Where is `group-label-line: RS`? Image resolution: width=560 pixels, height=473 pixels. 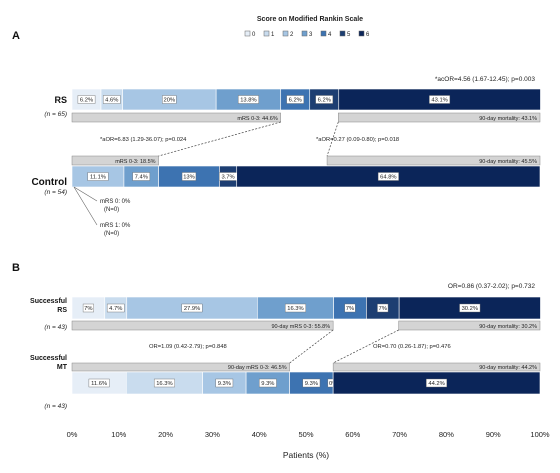 group-label-line: RS is located at coordinates (62, 310).